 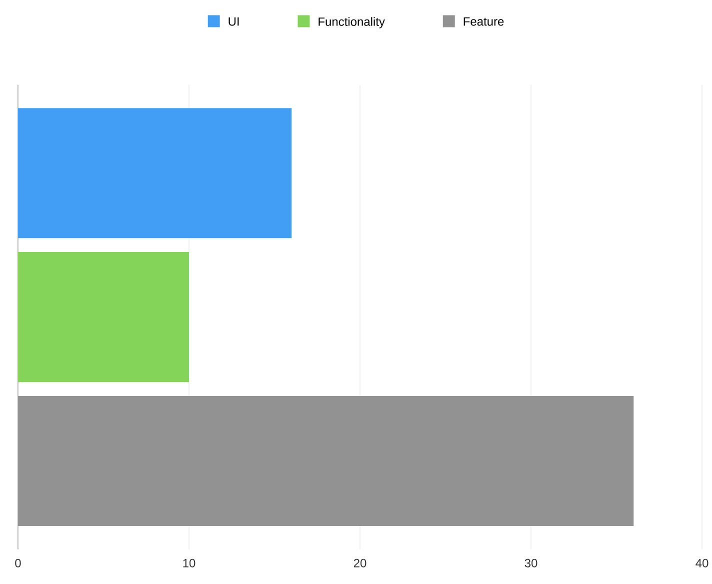 What do you see at coordinates (702, 563) in the screenshot?
I see `x-tick-label: 40` at bounding box center [702, 563].